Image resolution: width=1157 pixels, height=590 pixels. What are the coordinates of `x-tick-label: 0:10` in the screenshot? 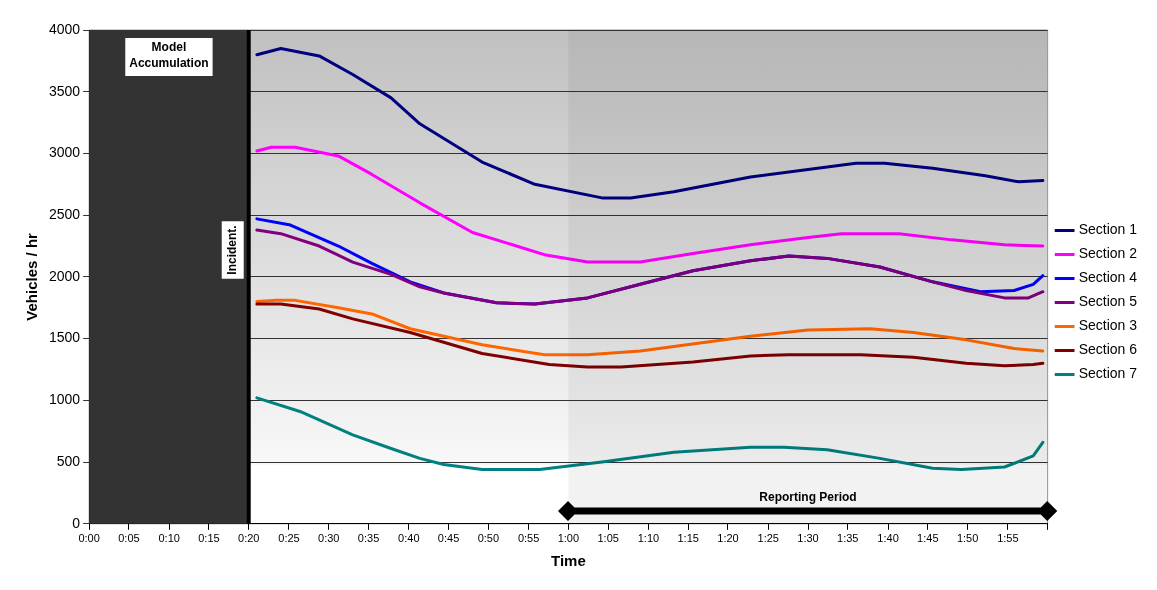 It's located at (169, 538).